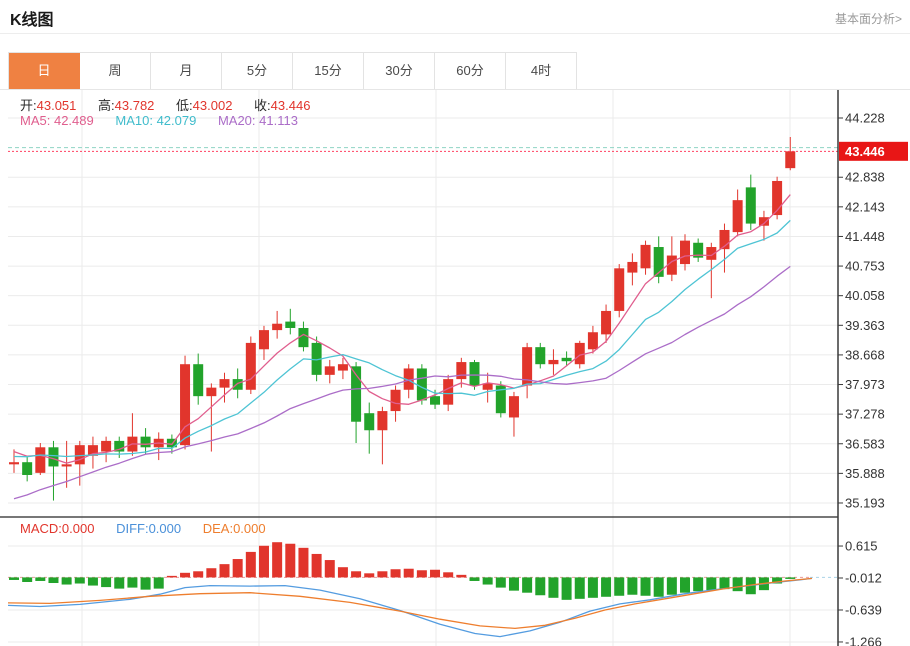  Describe the element at coordinates (262, 105) in the screenshot. I see `close-label: 收:` at that location.